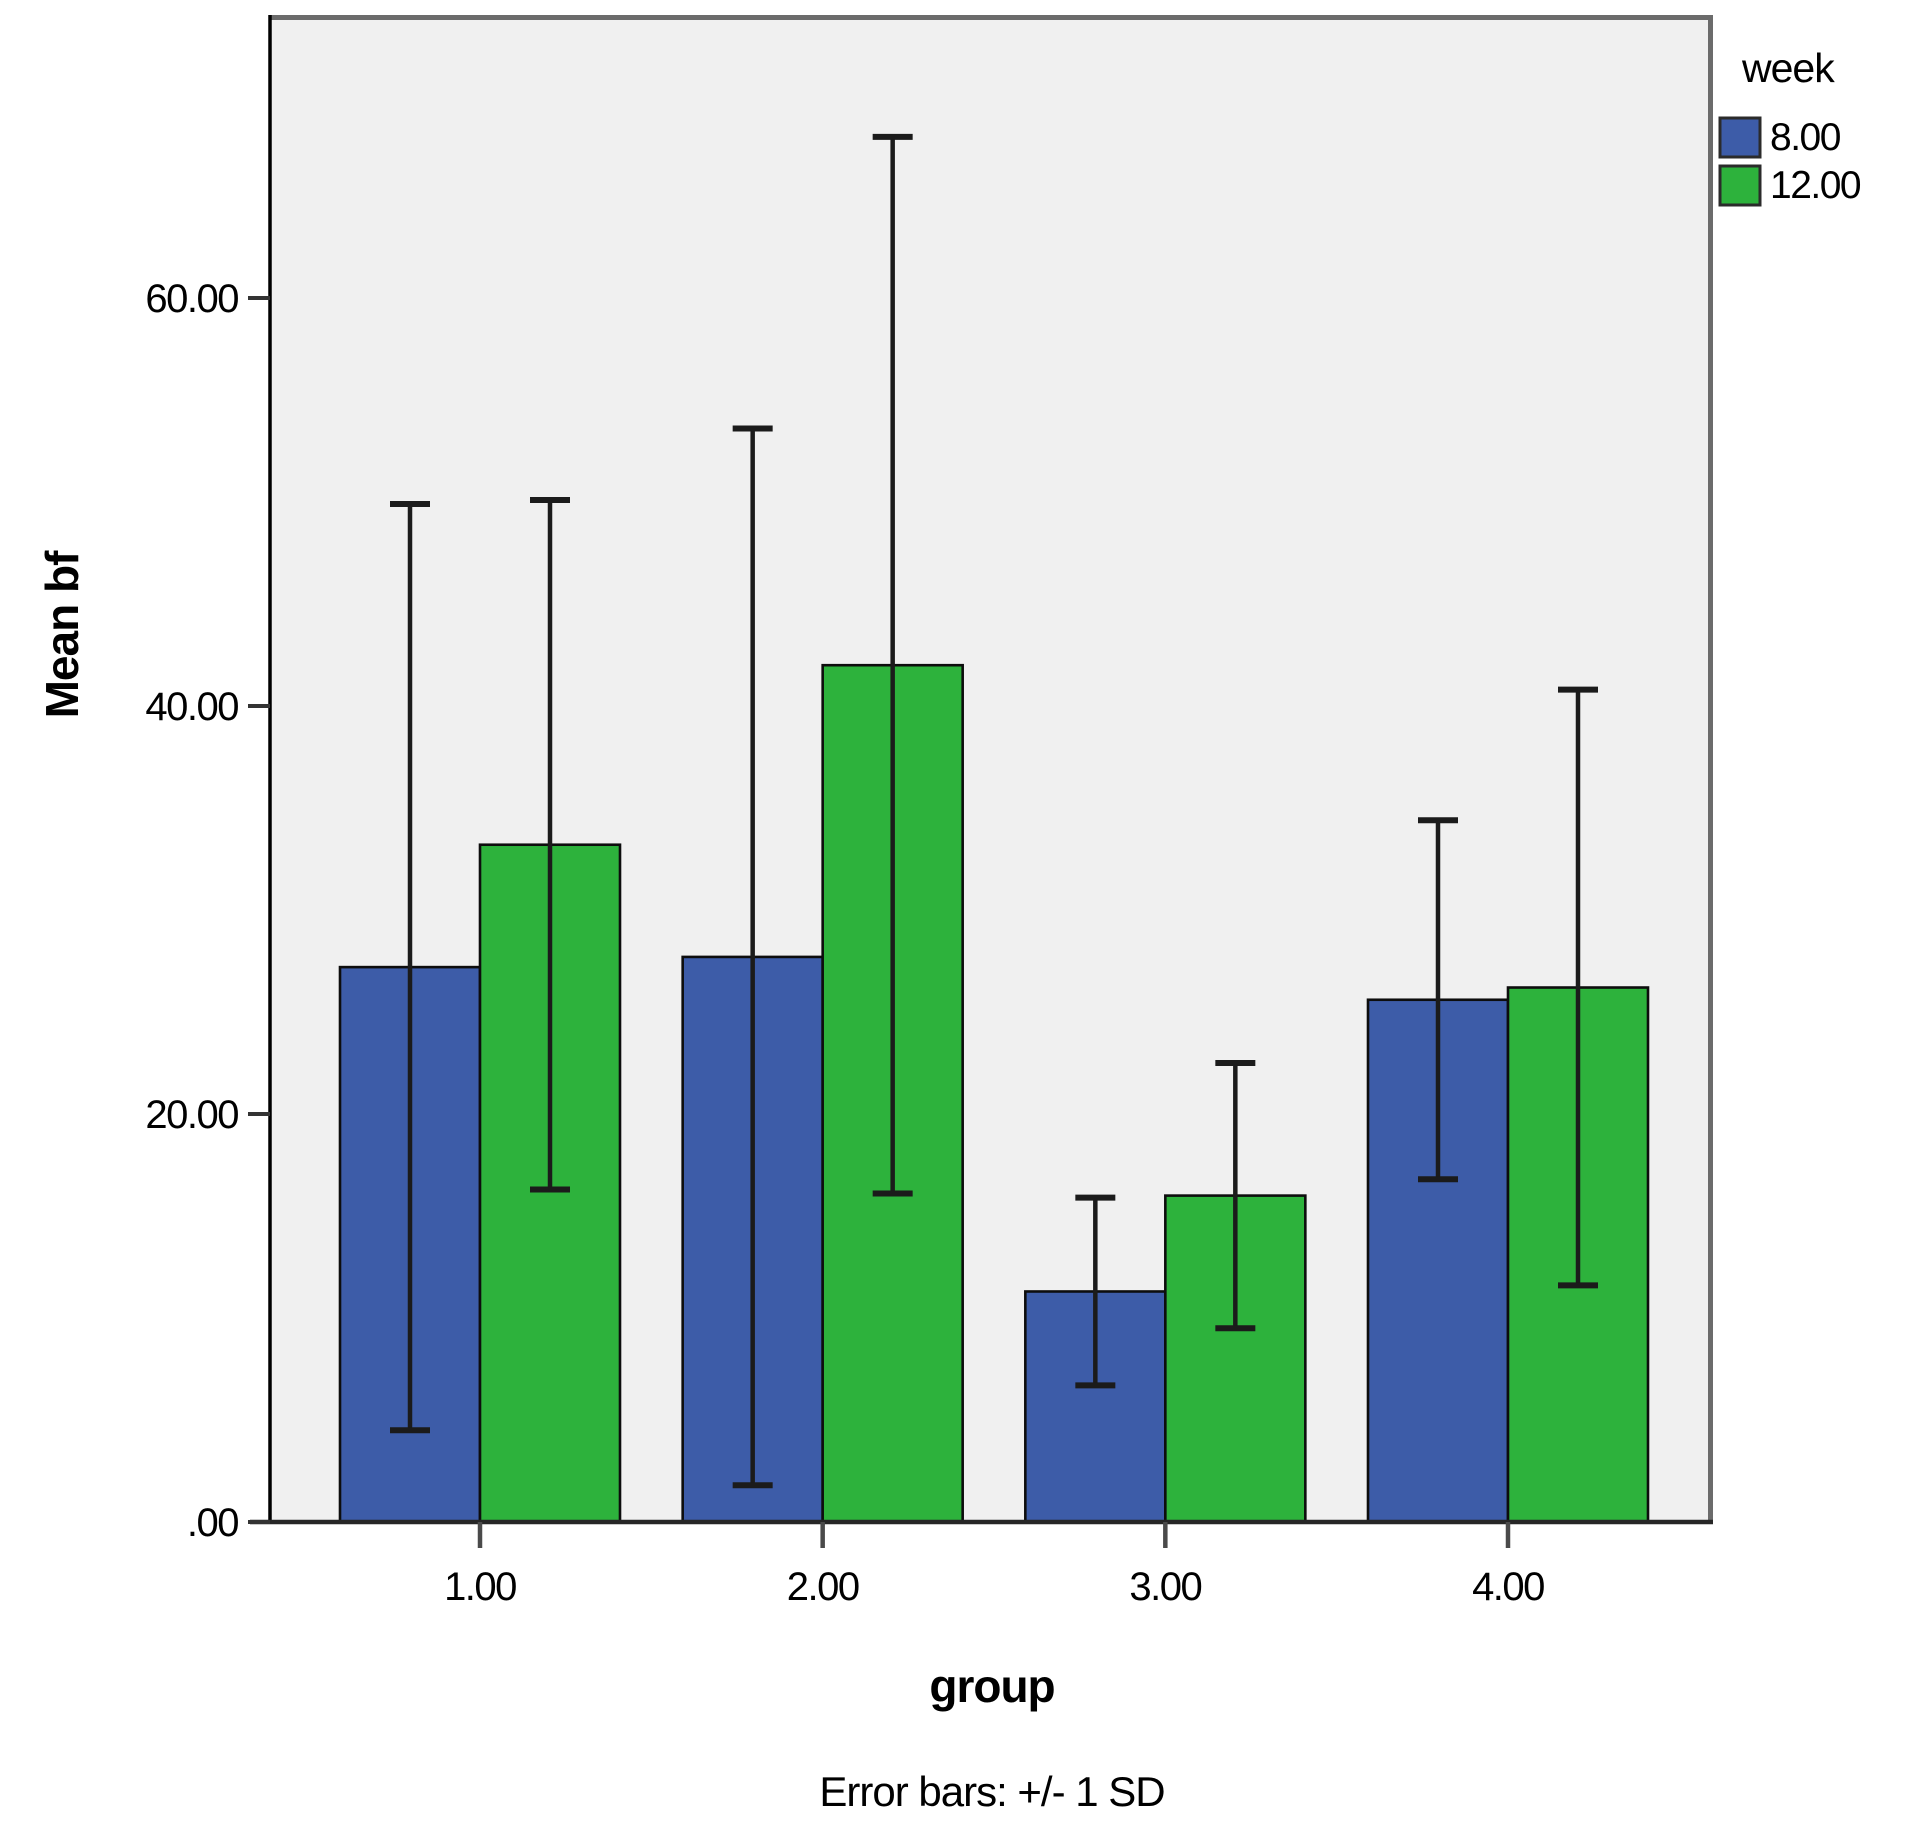 The width and height of the screenshot is (1913, 1843). Describe the element at coordinates (1438, 1000) in the screenshot. I see `error-bar-group4-week8.00` at that location.